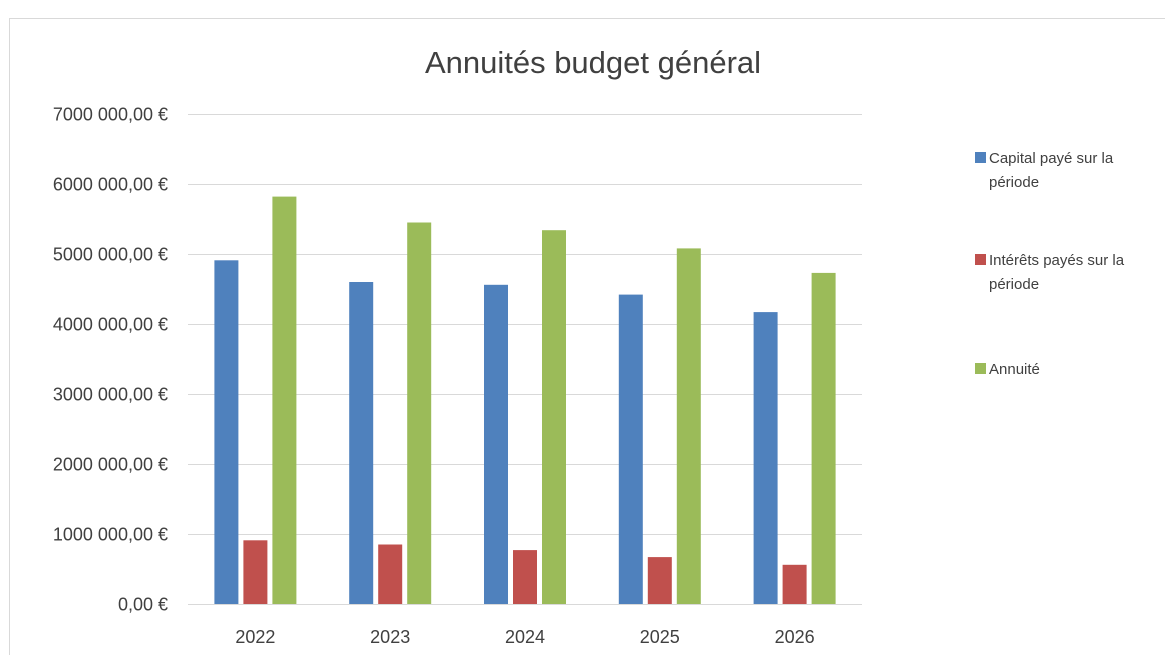  I want to click on x-axis-tick-labels: 2022 2023 2024 2025 2026, so click(524, 637).